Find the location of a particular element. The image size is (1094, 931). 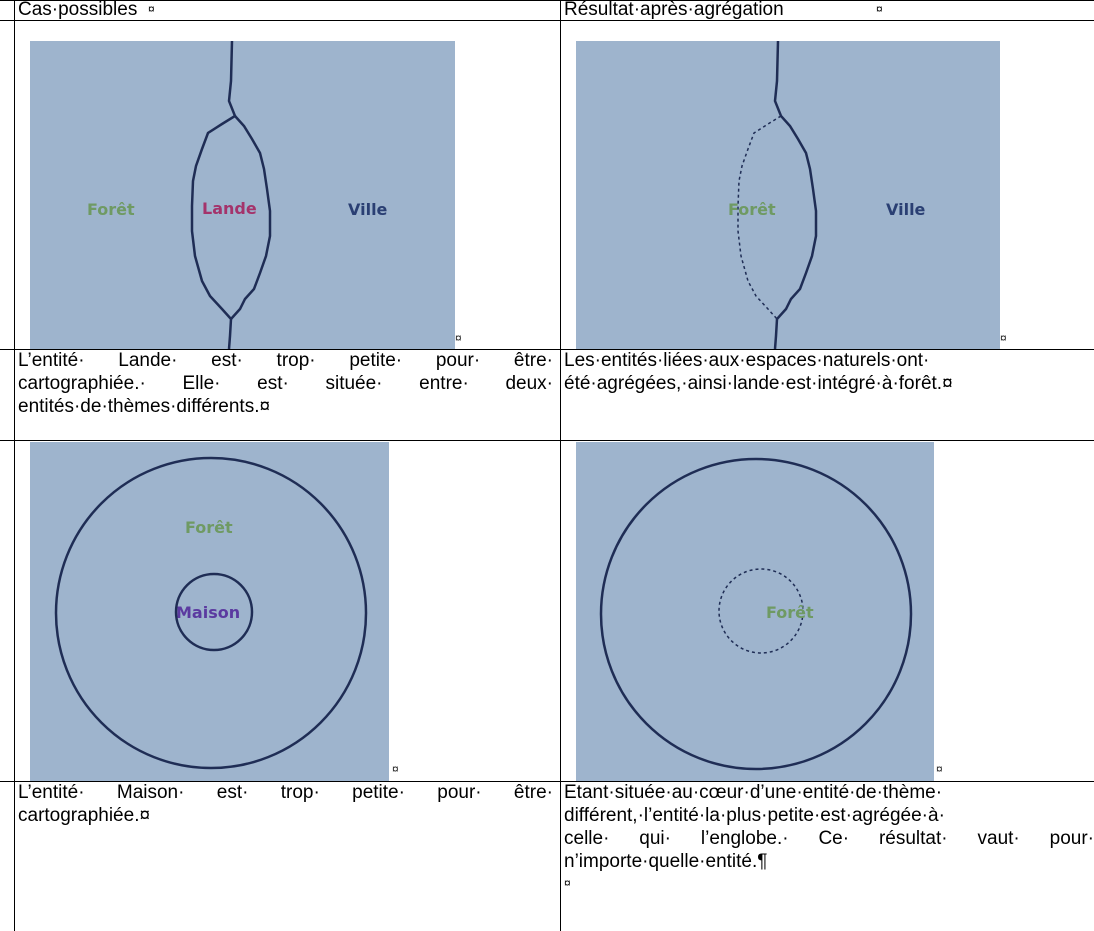

figure-maison-case: Forêt Maison is located at coordinates (209, 611).